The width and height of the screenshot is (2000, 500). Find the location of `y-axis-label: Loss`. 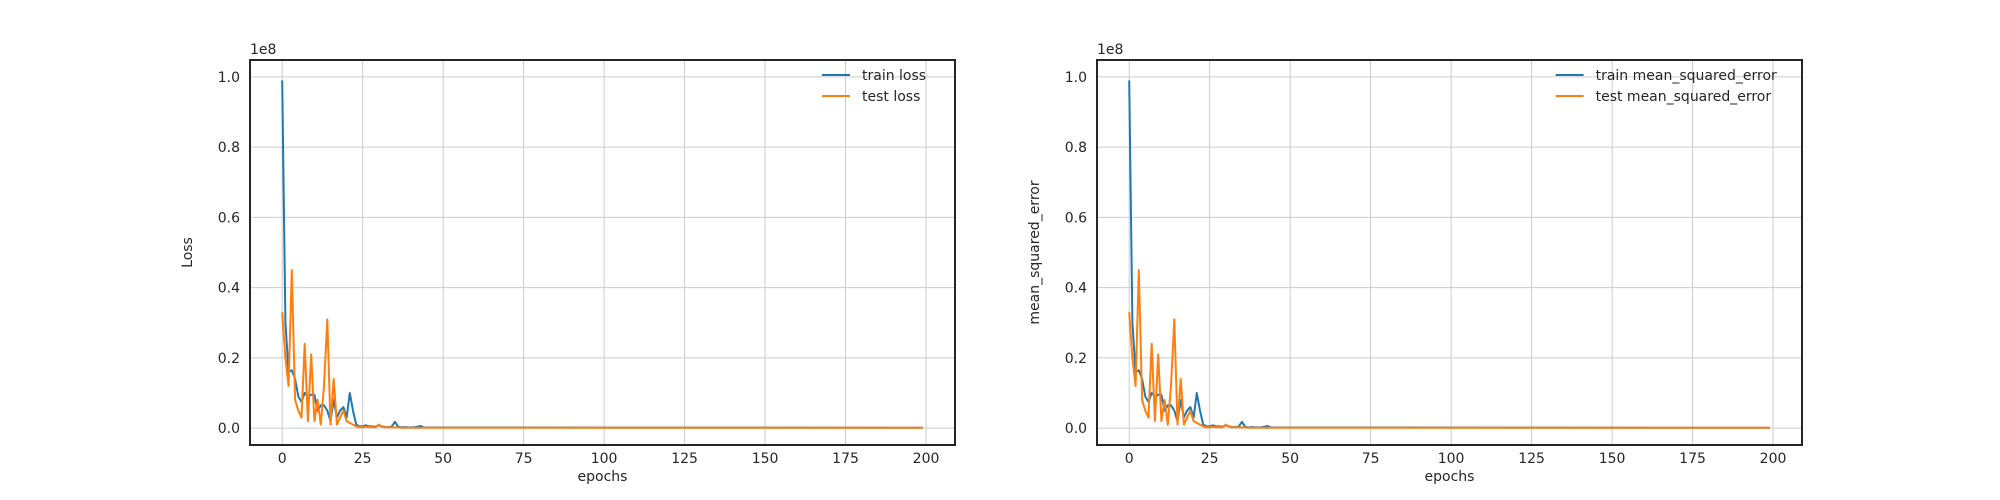

y-axis-label: Loss is located at coordinates (188, 252).